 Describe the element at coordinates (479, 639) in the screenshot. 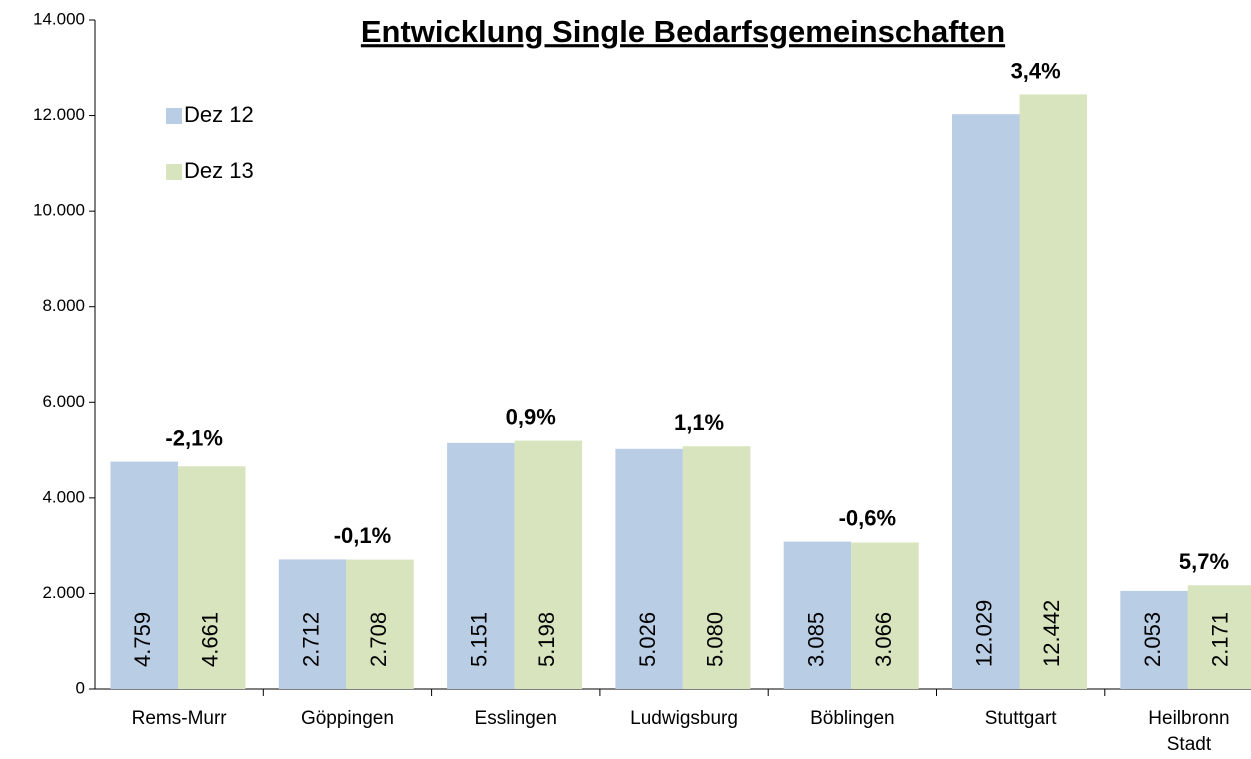

I see `value-label: 5.151` at that location.